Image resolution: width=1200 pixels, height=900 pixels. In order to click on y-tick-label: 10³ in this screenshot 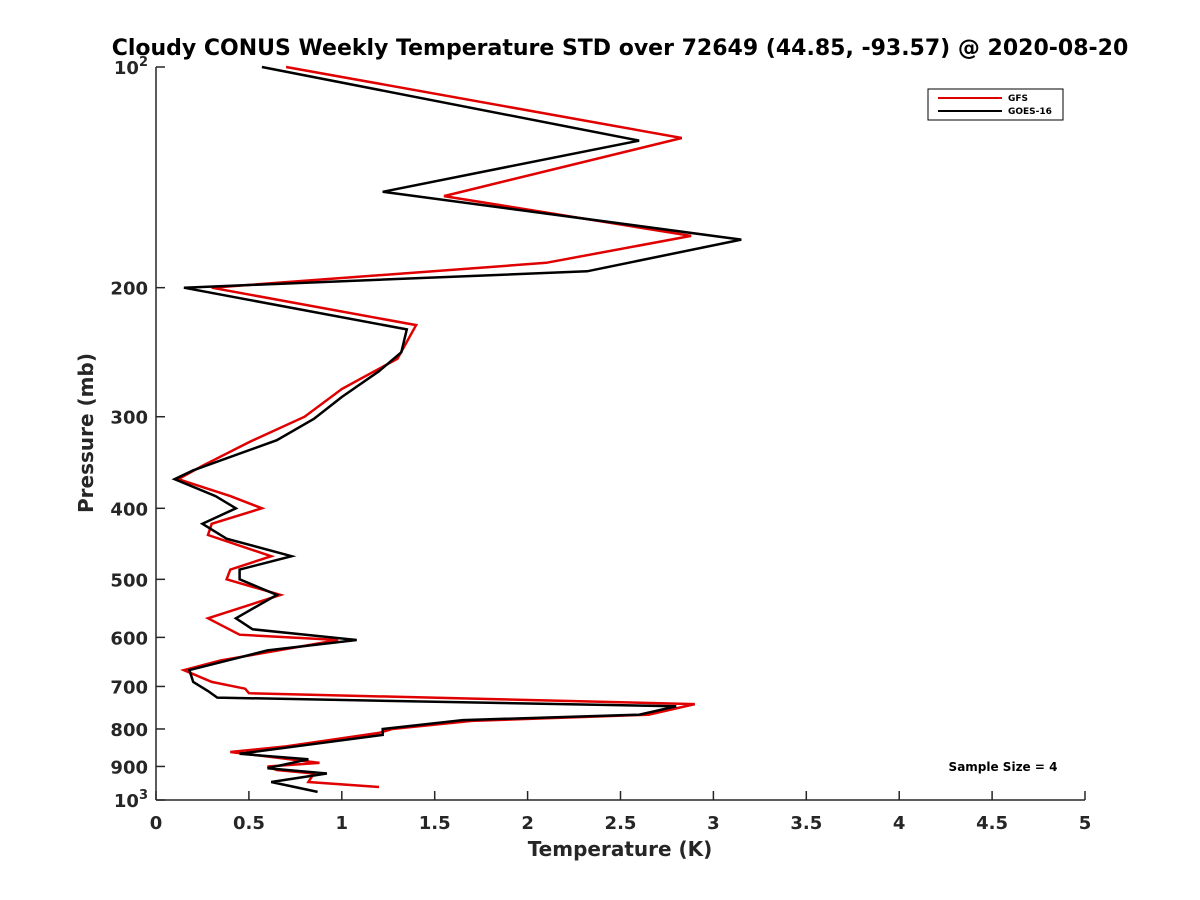, I will do `click(131, 800)`.